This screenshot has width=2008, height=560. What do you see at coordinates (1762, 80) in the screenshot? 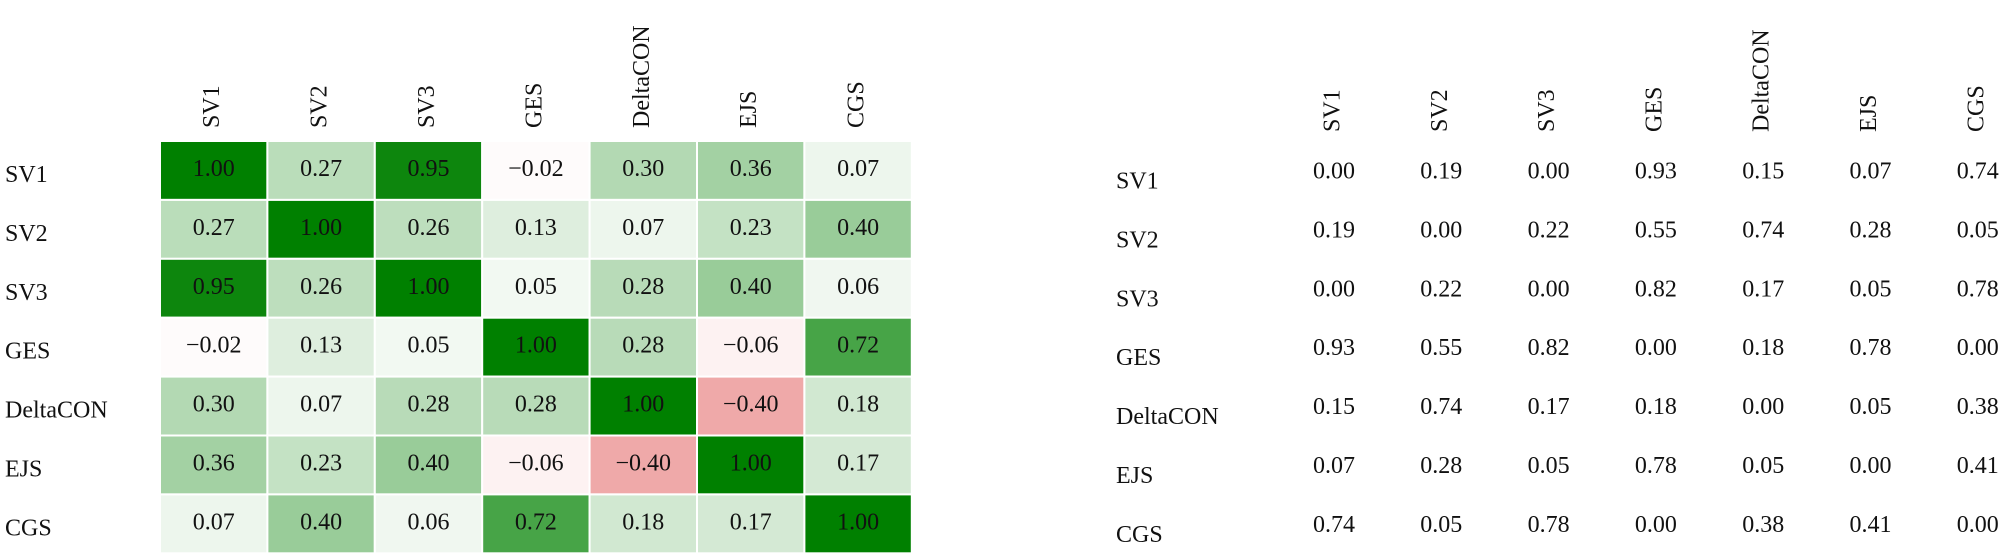
I see `table-column-header: DeltaCON` at bounding box center [1762, 80].